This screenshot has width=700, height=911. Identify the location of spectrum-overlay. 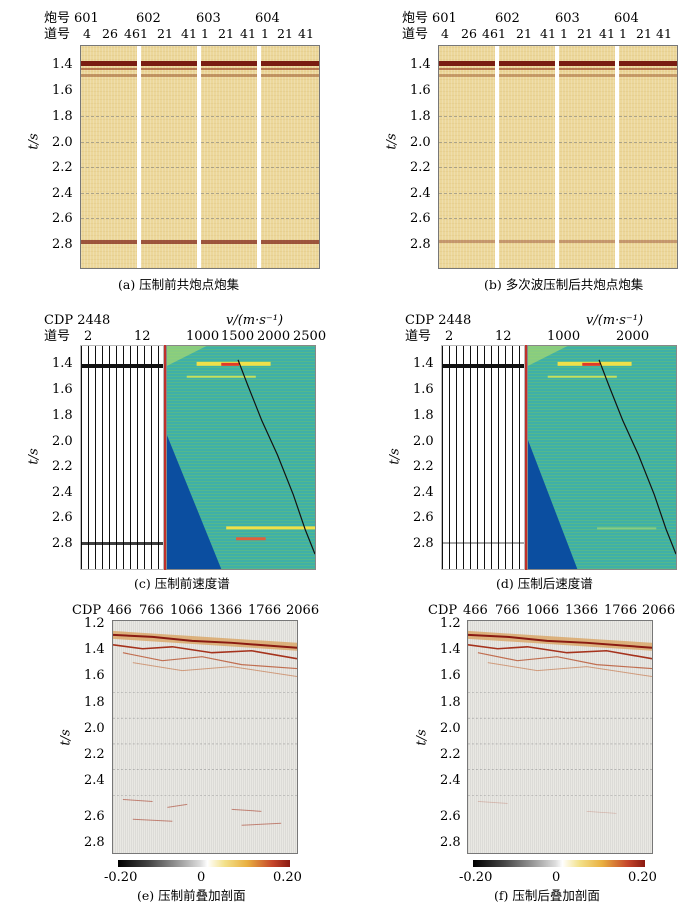
(241, 457).